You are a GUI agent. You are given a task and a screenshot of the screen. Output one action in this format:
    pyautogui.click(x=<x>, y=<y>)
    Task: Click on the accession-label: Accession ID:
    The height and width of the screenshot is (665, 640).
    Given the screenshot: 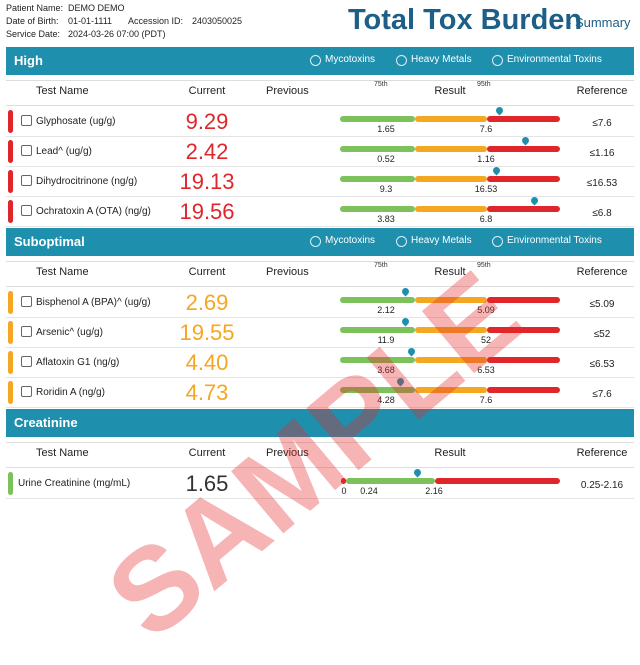 What is the action you would take?
    pyautogui.click(x=156, y=21)
    